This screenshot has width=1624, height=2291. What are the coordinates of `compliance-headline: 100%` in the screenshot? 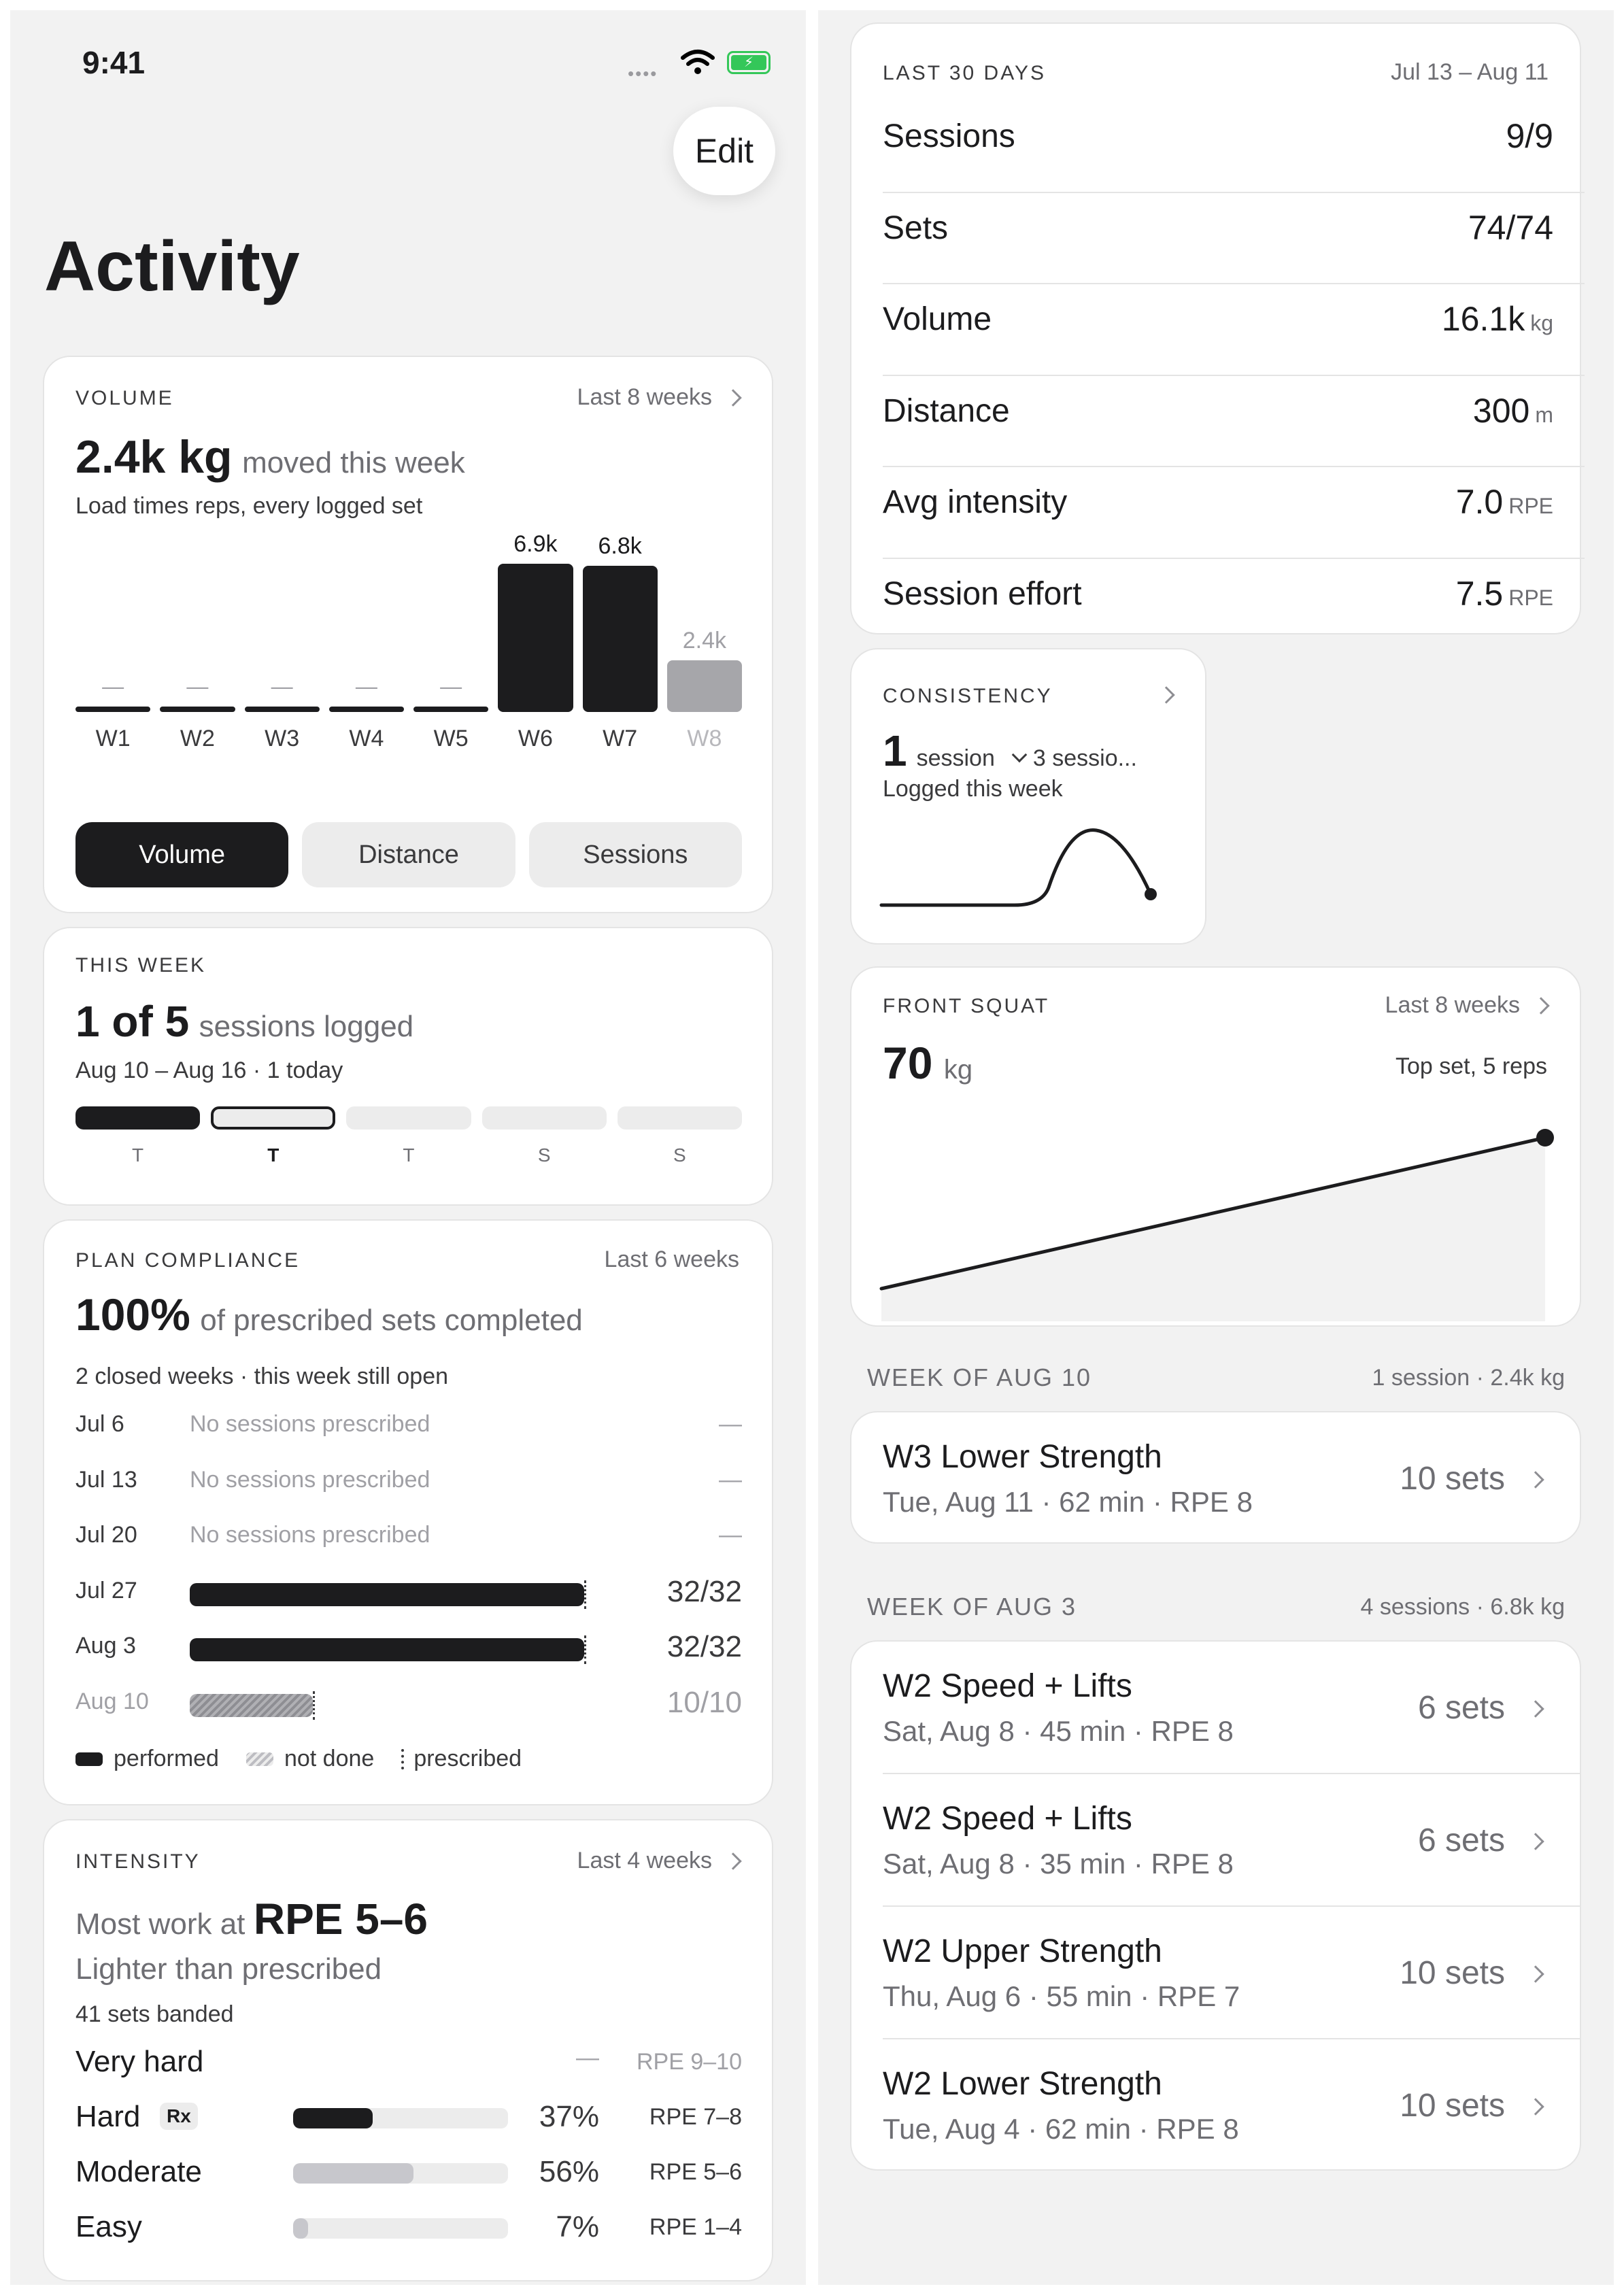 It's located at (132, 1314).